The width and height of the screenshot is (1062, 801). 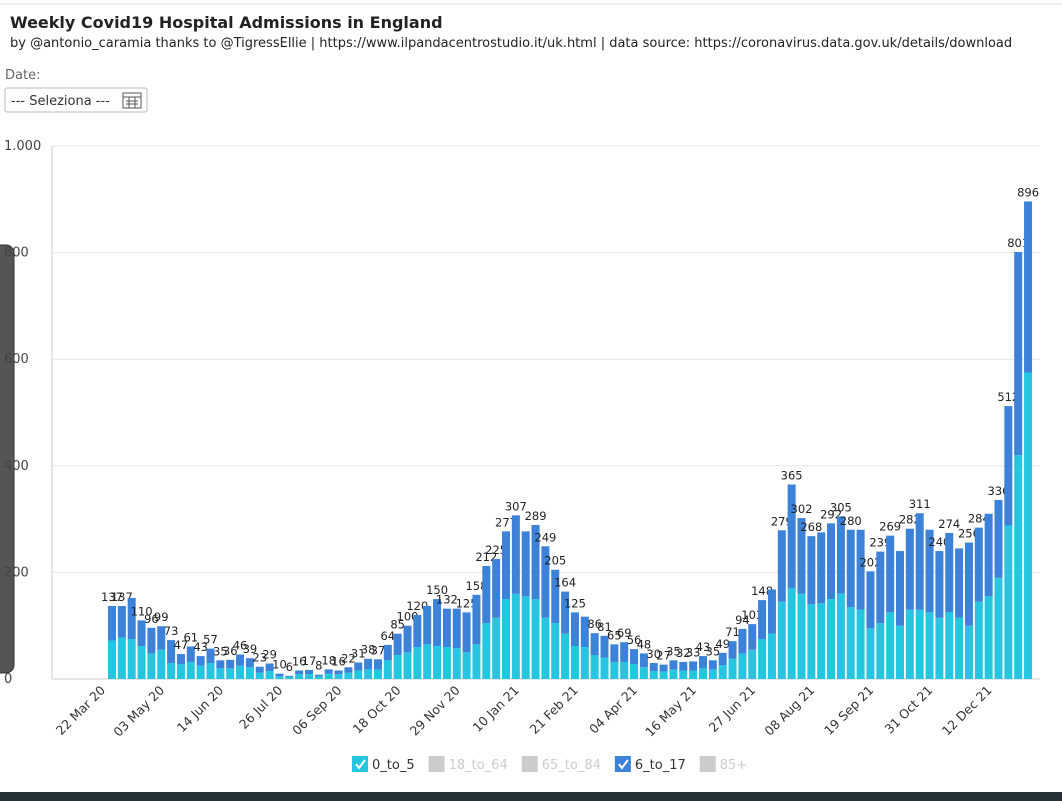 I want to click on data-label: 311, so click(x=920, y=504).